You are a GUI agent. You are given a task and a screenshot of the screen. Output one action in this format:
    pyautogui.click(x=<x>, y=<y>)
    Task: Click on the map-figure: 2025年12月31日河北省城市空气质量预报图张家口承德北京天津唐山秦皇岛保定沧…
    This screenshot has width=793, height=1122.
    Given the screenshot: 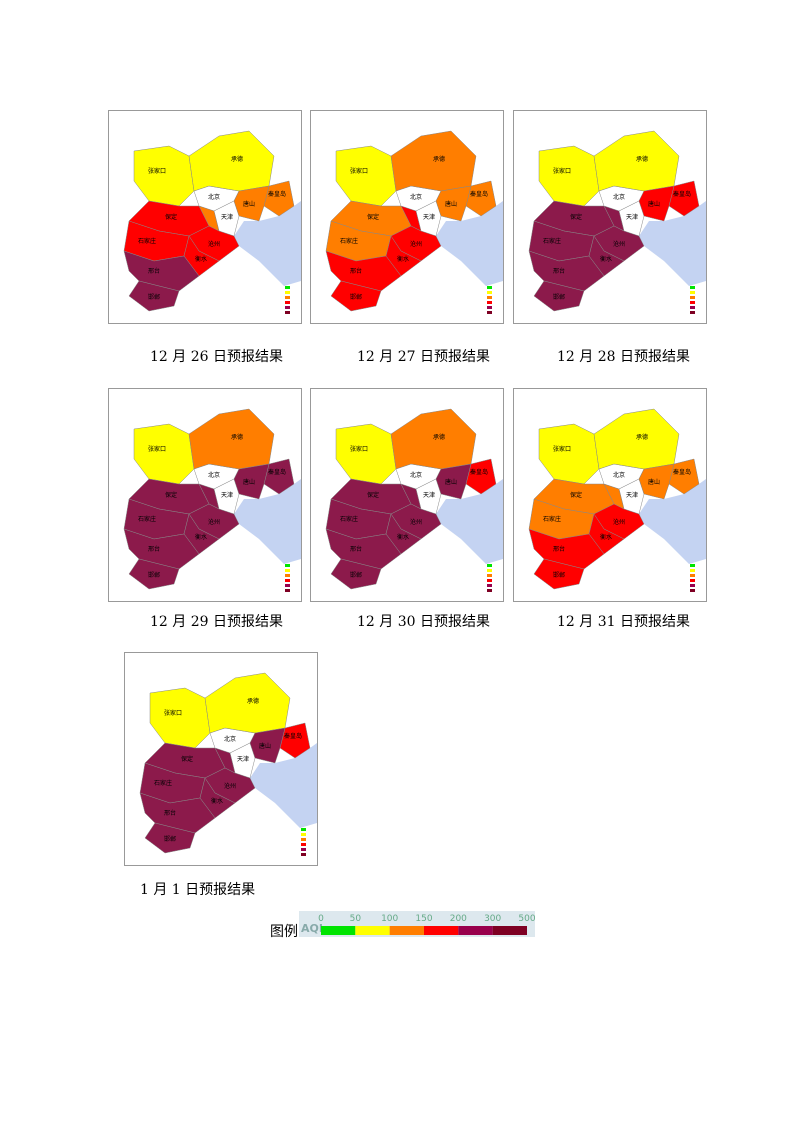 What is the action you would take?
    pyautogui.click(x=610, y=491)
    